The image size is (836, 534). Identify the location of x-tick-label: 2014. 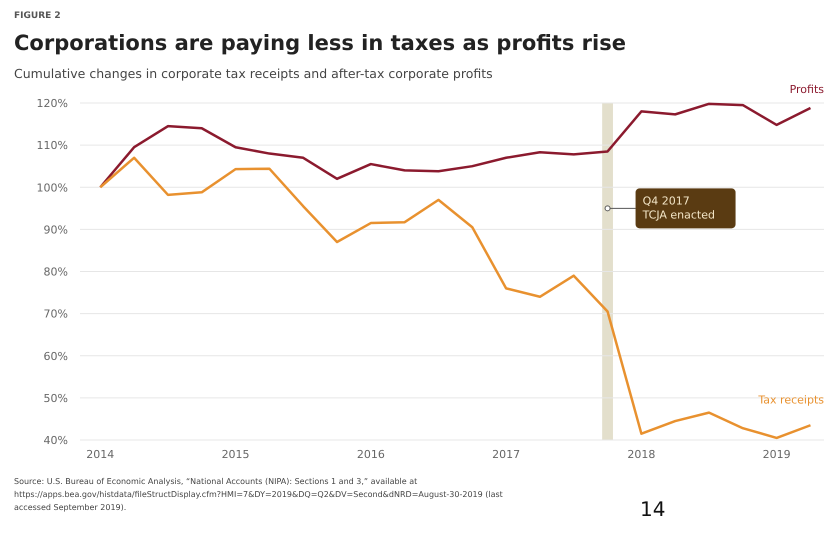
(100, 454).